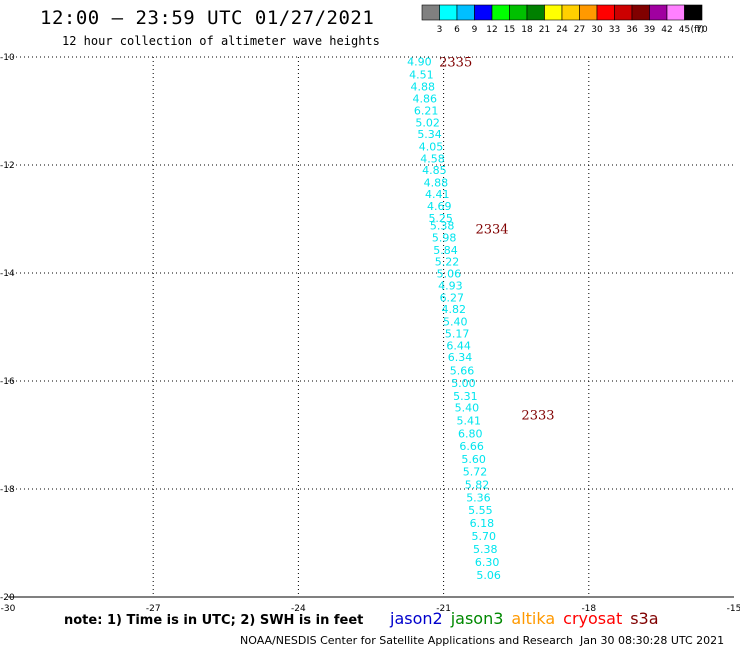 This screenshot has width=740, height=650. Describe the element at coordinates (491, 230) in the screenshot. I see `time-label: 2334` at that location.